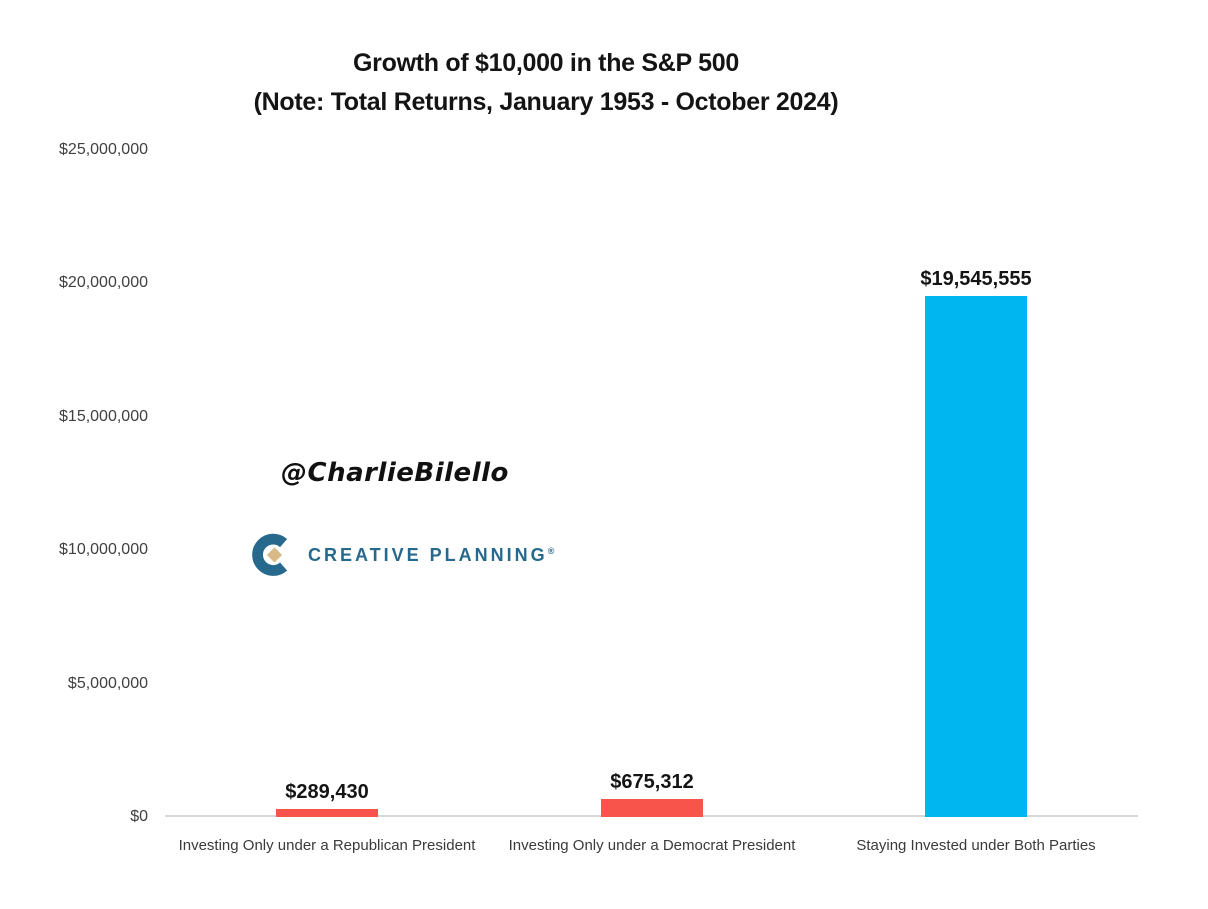 The width and height of the screenshot is (1208, 909). What do you see at coordinates (107, 683) in the screenshot?
I see `y-axis-tick-label: $5,000,000` at bounding box center [107, 683].